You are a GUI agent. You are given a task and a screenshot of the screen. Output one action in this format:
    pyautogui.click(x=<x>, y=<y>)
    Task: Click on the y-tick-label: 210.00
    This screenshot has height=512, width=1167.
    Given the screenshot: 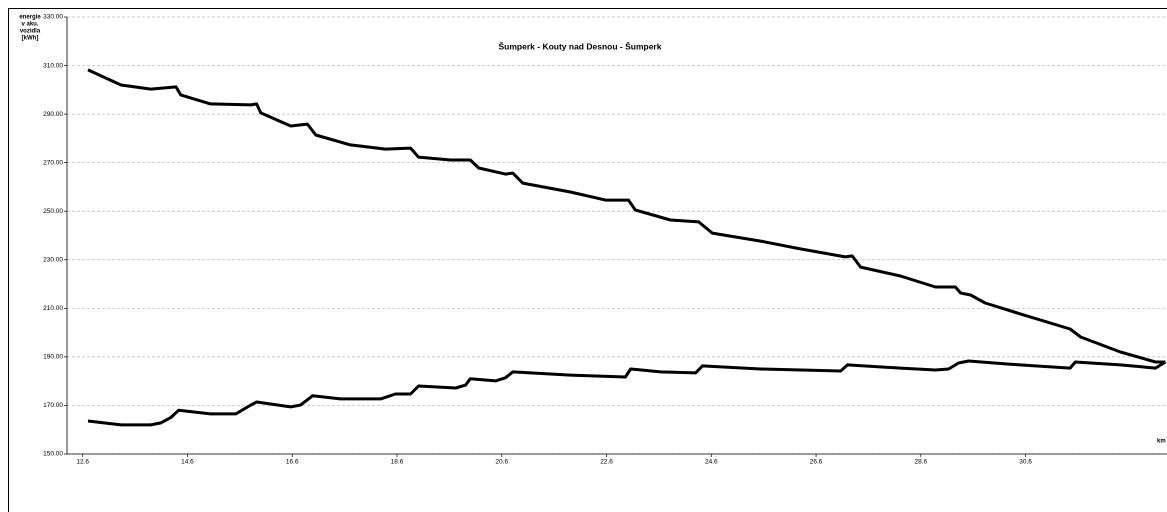 What is the action you would take?
    pyautogui.click(x=53, y=308)
    